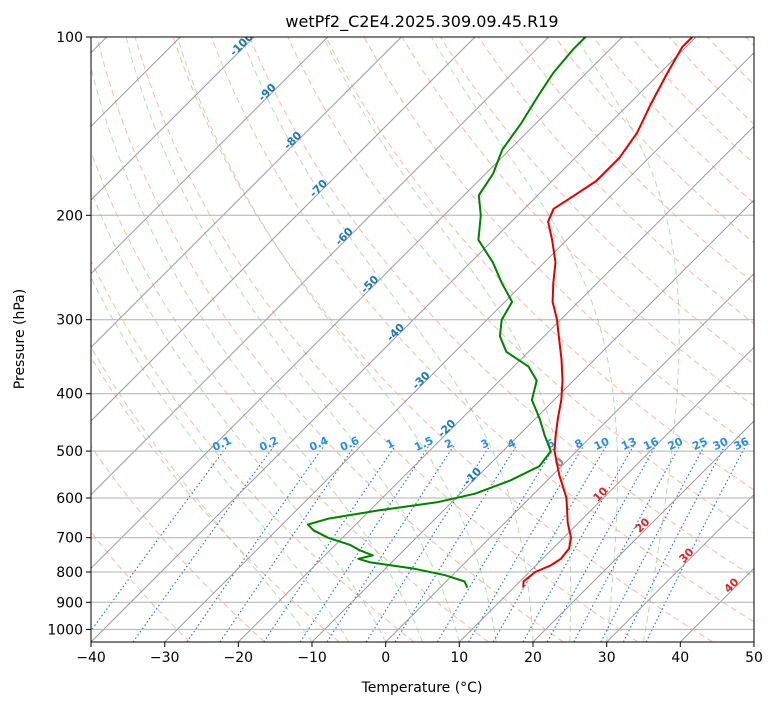 The image size is (775, 708). What do you see at coordinates (754, 658) in the screenshot?
I see `x-tick-label: 50` at bounding box center [754, 658].